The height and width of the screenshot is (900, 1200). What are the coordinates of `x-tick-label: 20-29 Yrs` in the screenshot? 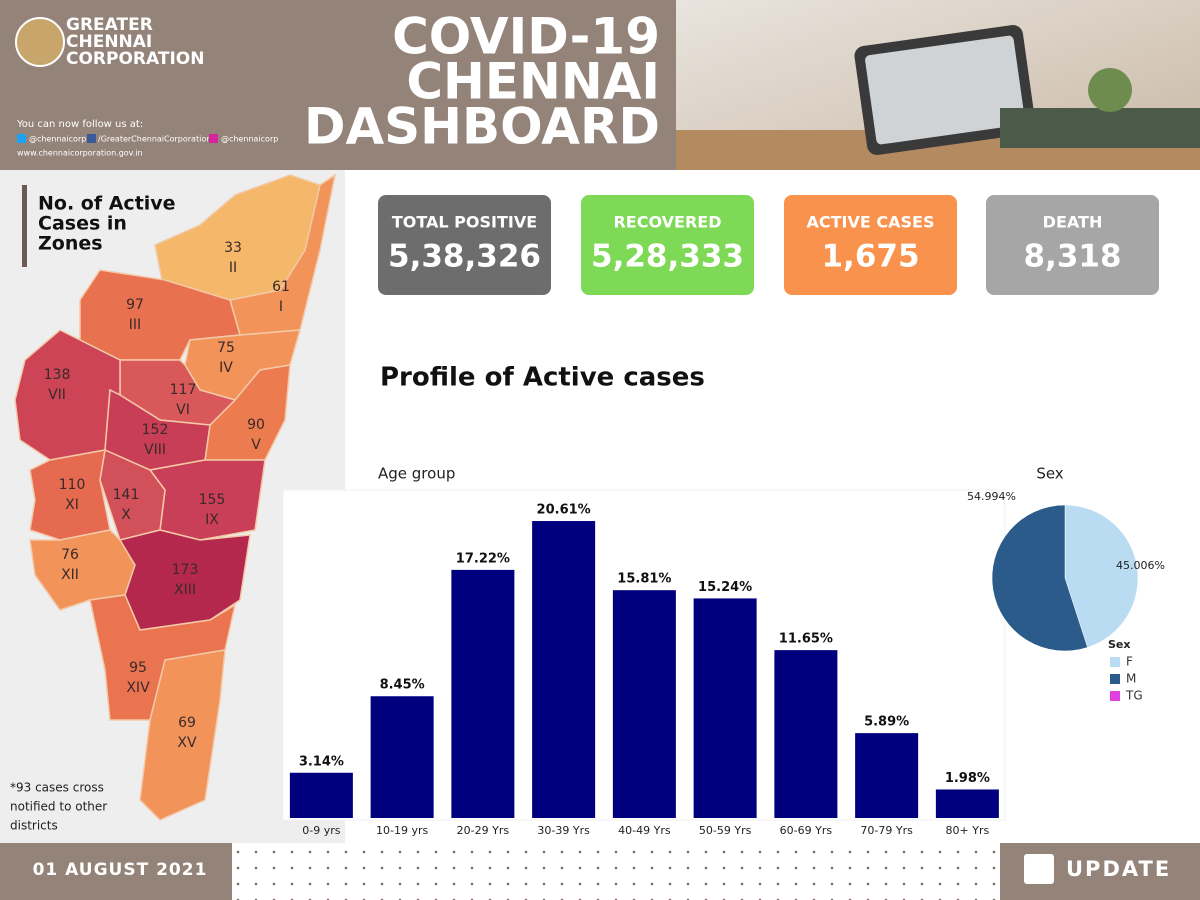 It's located at (483, 830).